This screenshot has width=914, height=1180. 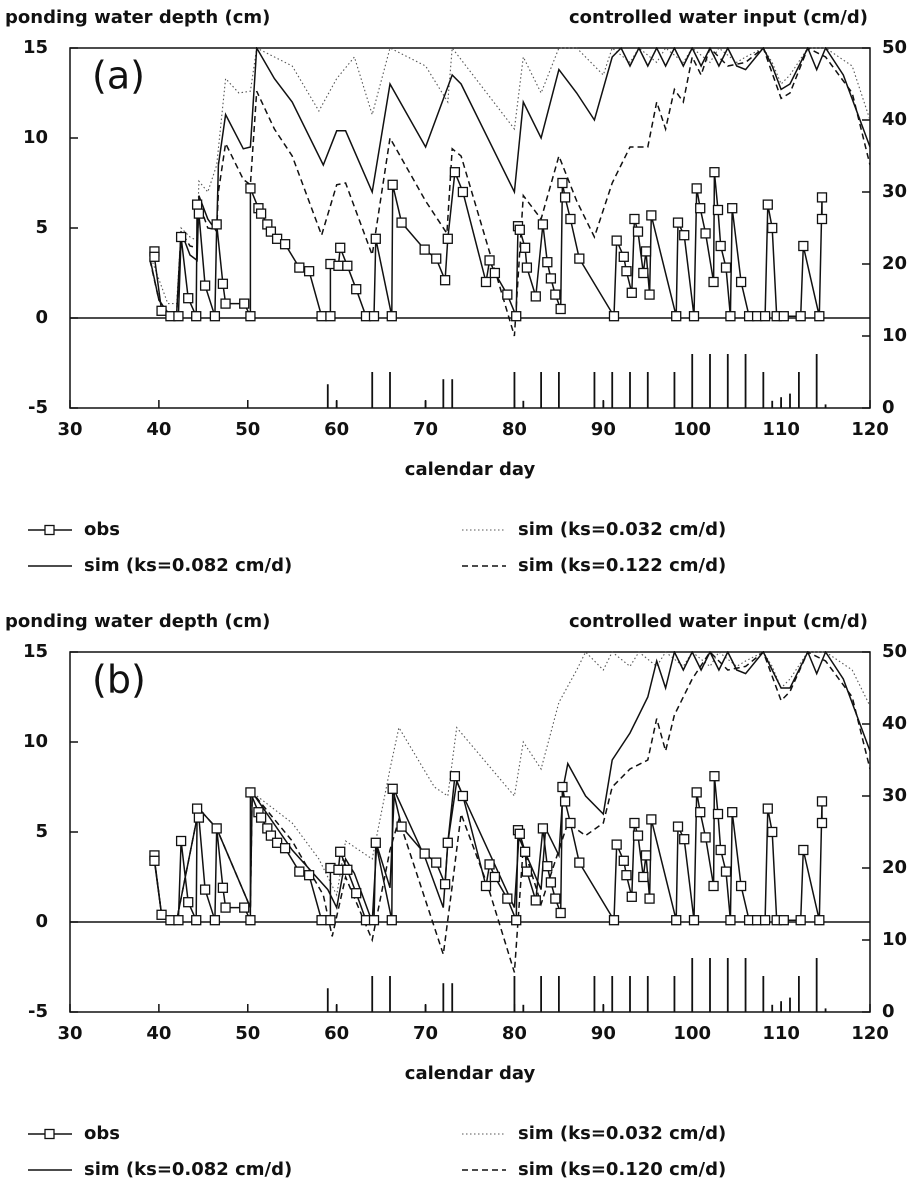 I want to click on y-tick-label: 10, so click(x=35, y=137).